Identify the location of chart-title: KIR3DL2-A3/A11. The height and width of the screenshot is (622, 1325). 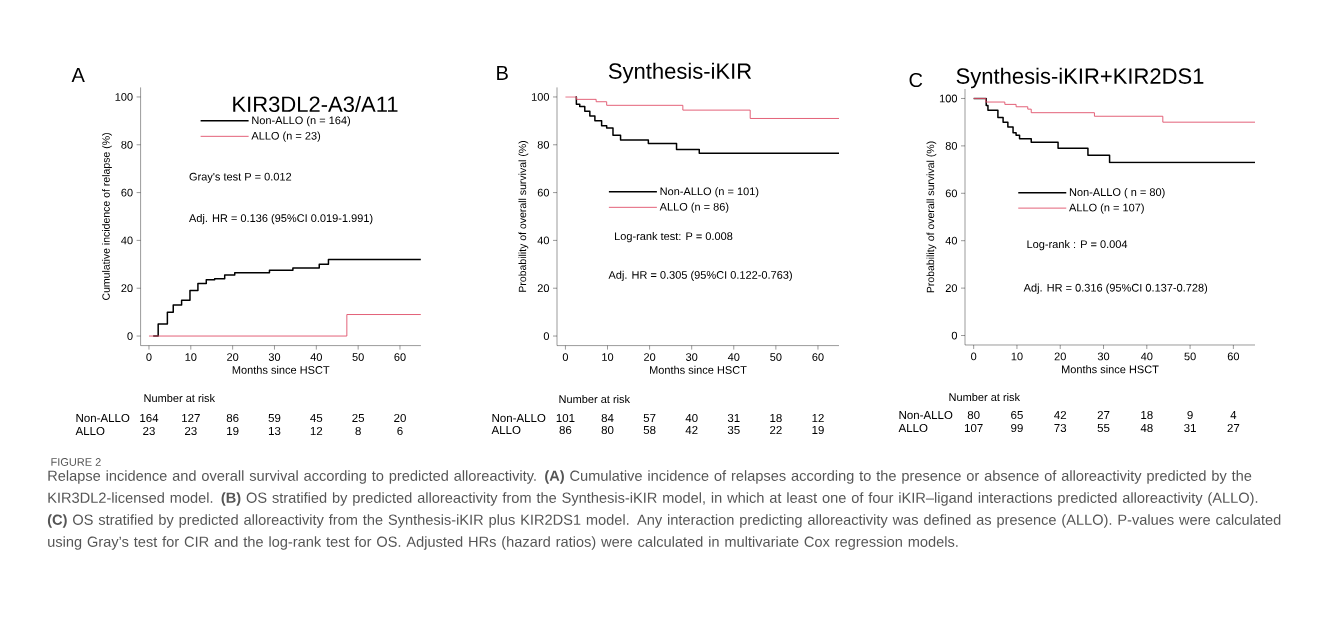
(315, 104).